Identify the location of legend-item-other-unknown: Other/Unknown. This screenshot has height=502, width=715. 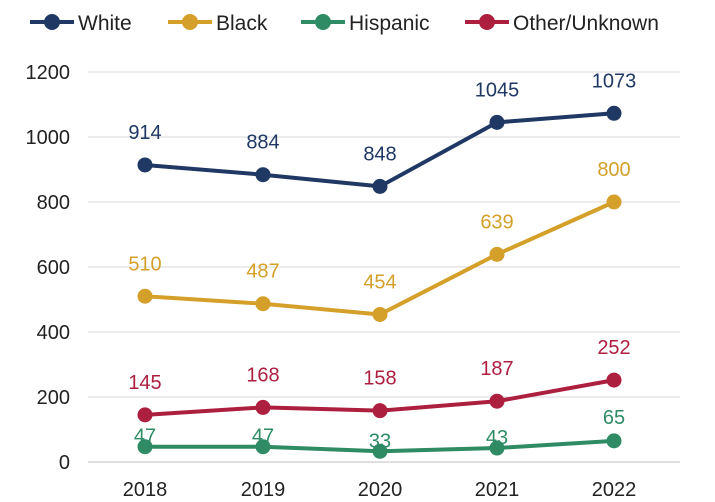
(562, 23).